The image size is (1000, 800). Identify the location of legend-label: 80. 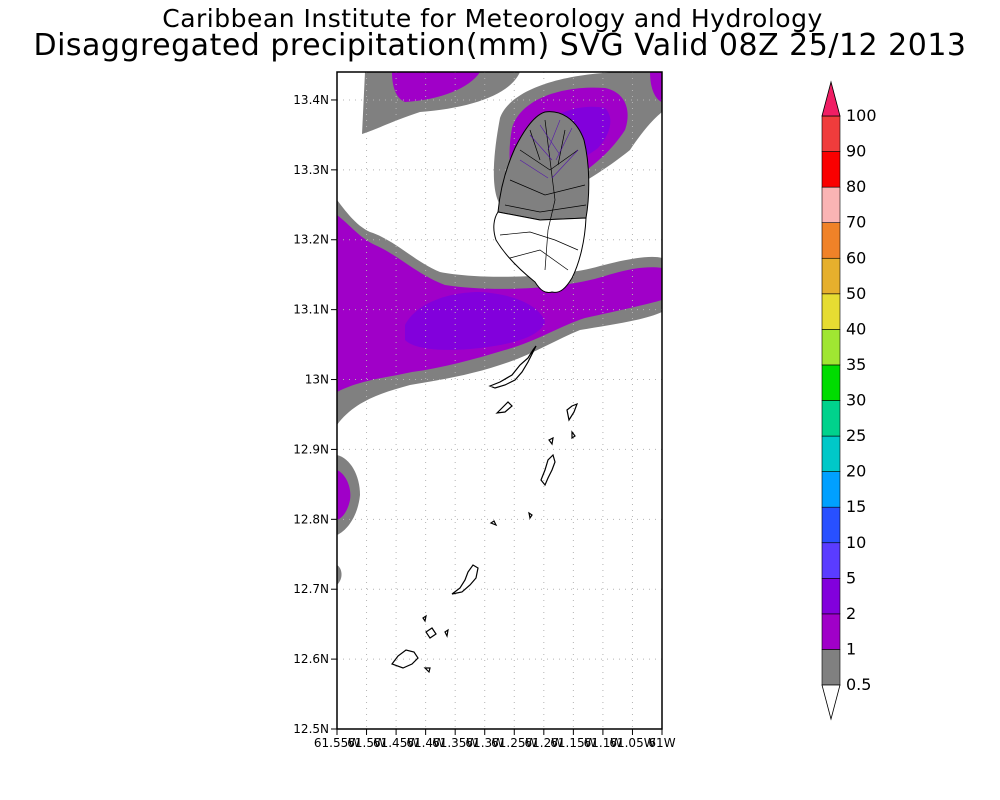
(856, 186).